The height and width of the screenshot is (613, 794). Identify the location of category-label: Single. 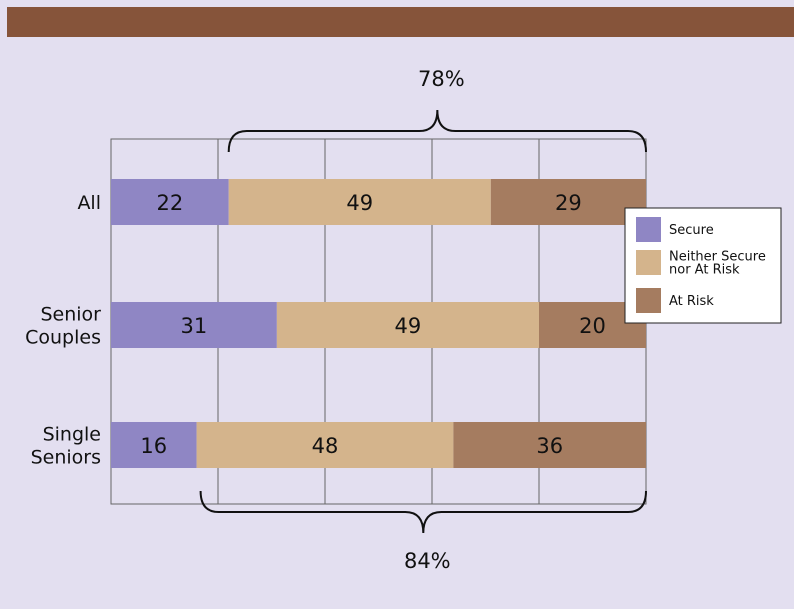
(72, 435).